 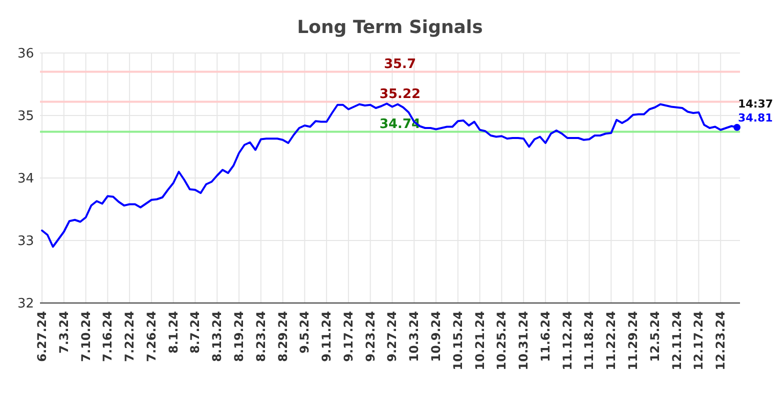 I want to click on y-tick-label: 34, so click(x=25, y=179).